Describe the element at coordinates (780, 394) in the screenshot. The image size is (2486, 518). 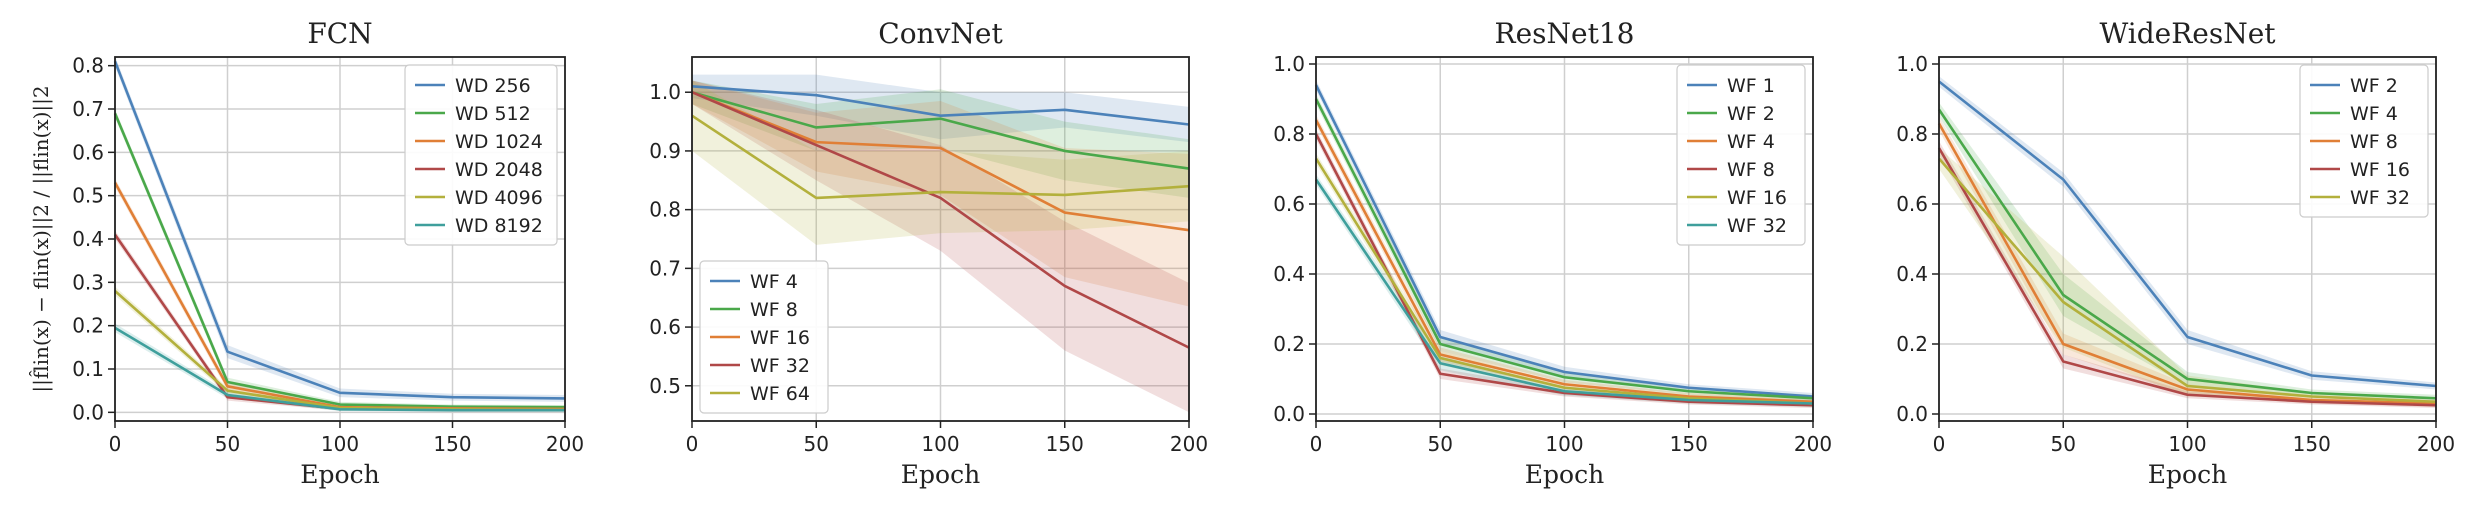
I see `legend-label: WF 64` at that location.